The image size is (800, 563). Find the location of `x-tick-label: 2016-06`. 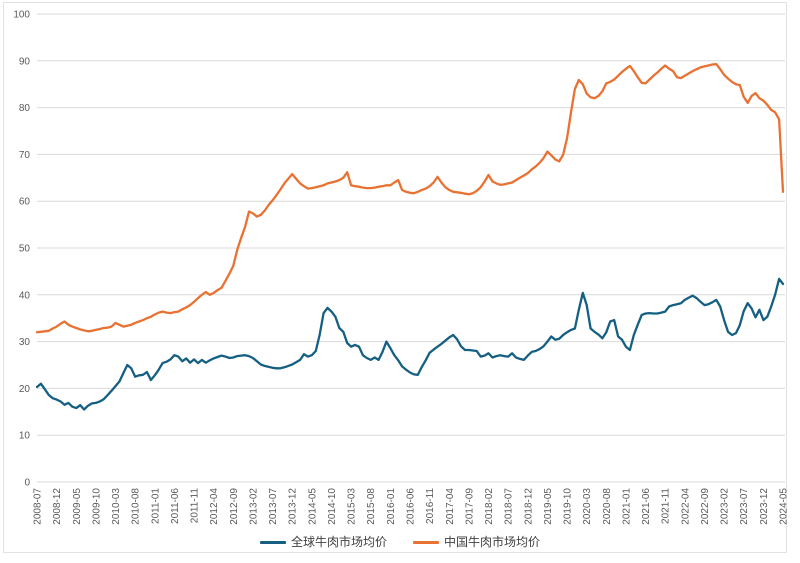

x-tick-label: 2016-06 is located at coordinates (411, 506).